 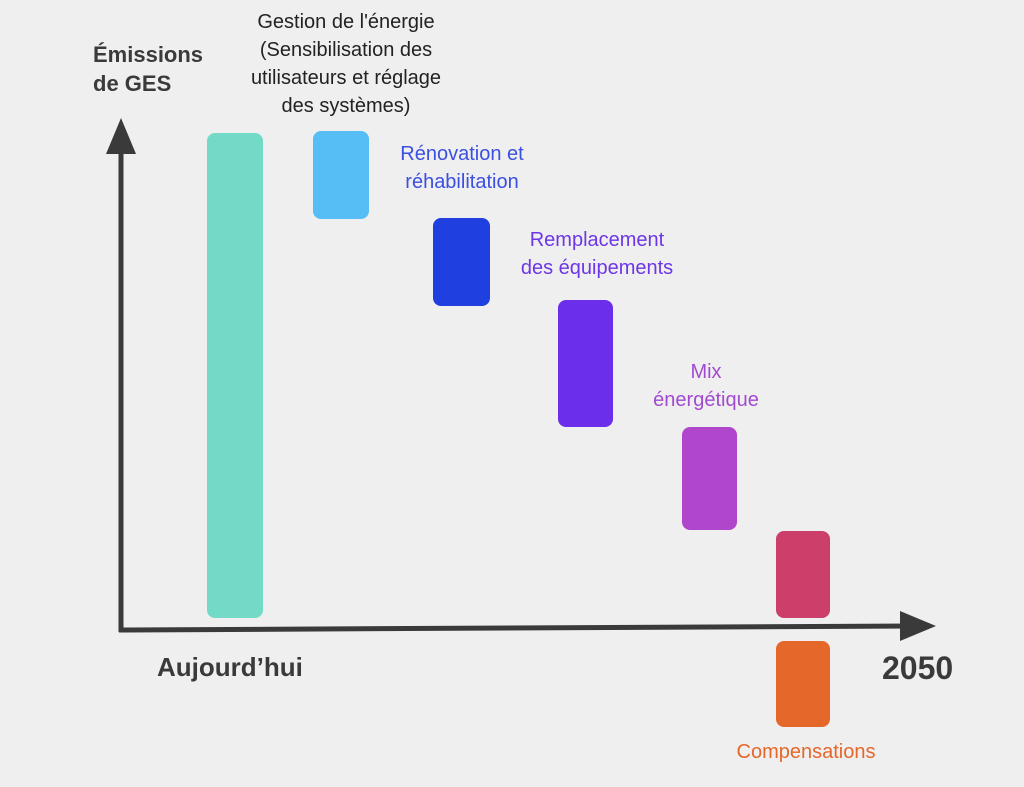 What do you see at coordinates (918, 668) in the screenshot?
I see `x-axis-end-label: 2050` at bounding box center [918, 668].